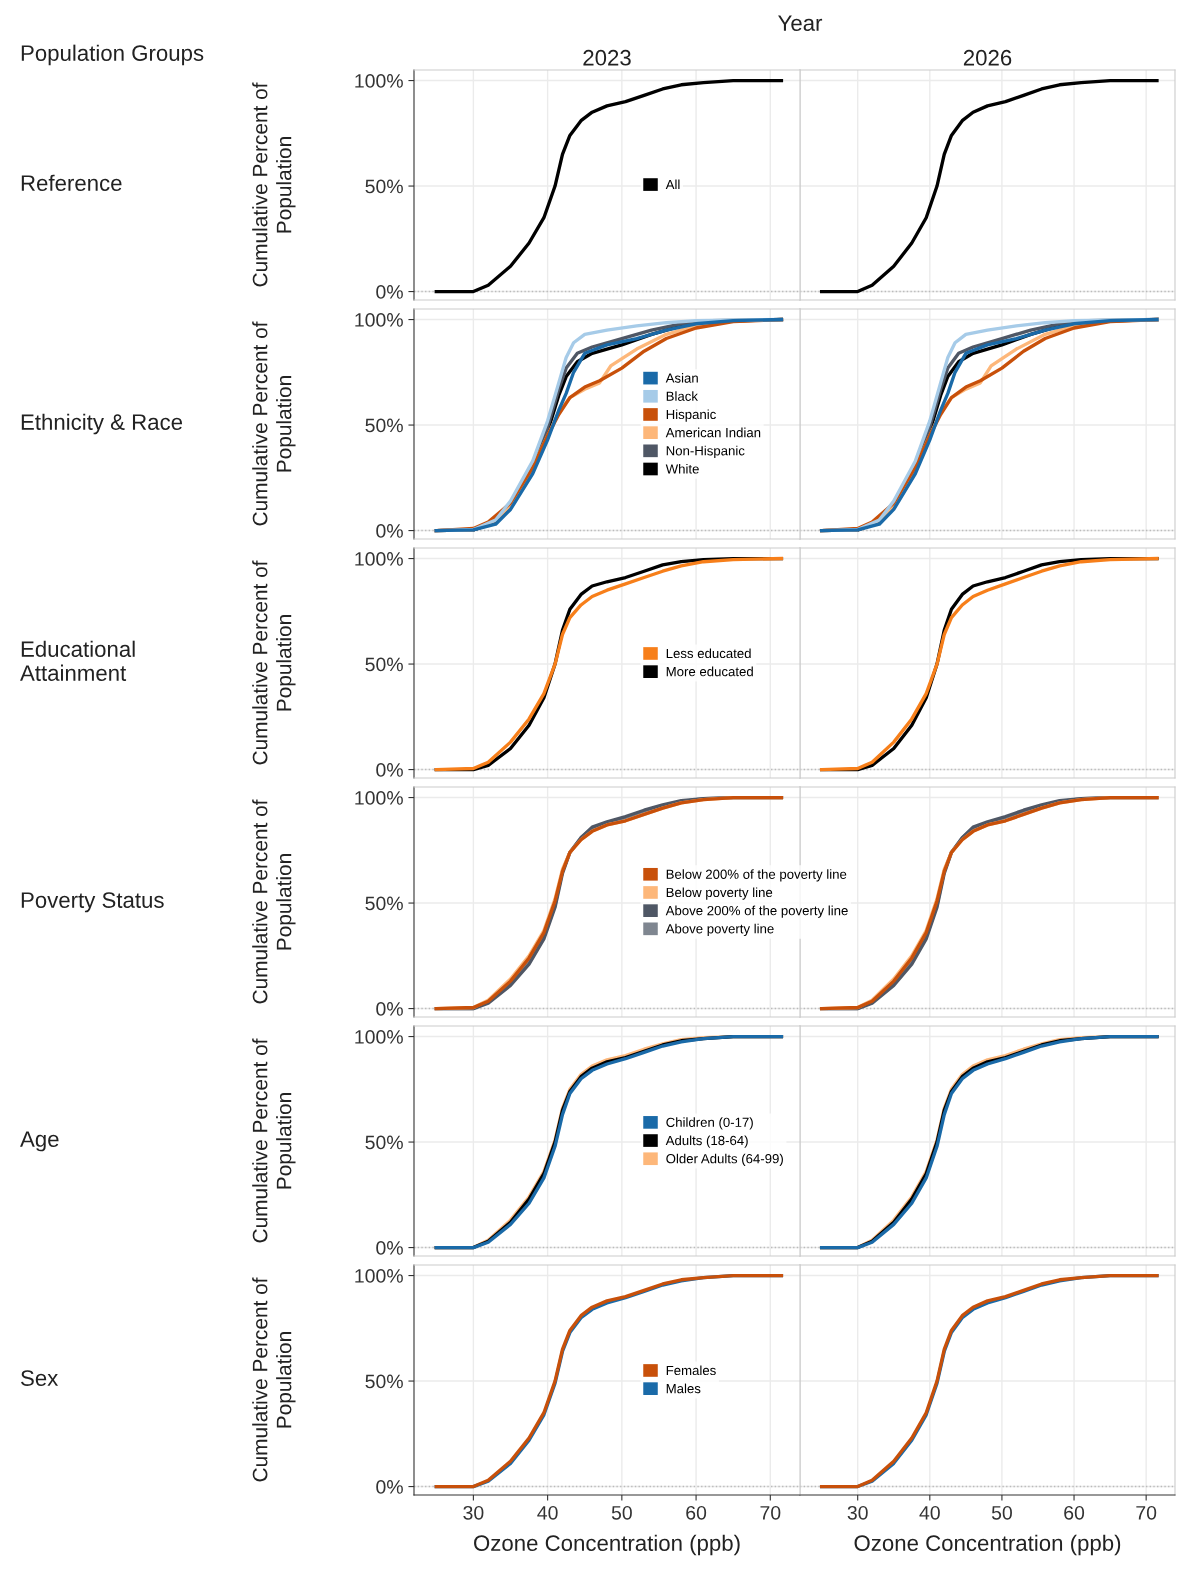 The image size is (1182, 1589). What do you see at coordinates (683, 1388) in the screenshot?
I see `legend-label: Males` at bounding box center [683, 1388].